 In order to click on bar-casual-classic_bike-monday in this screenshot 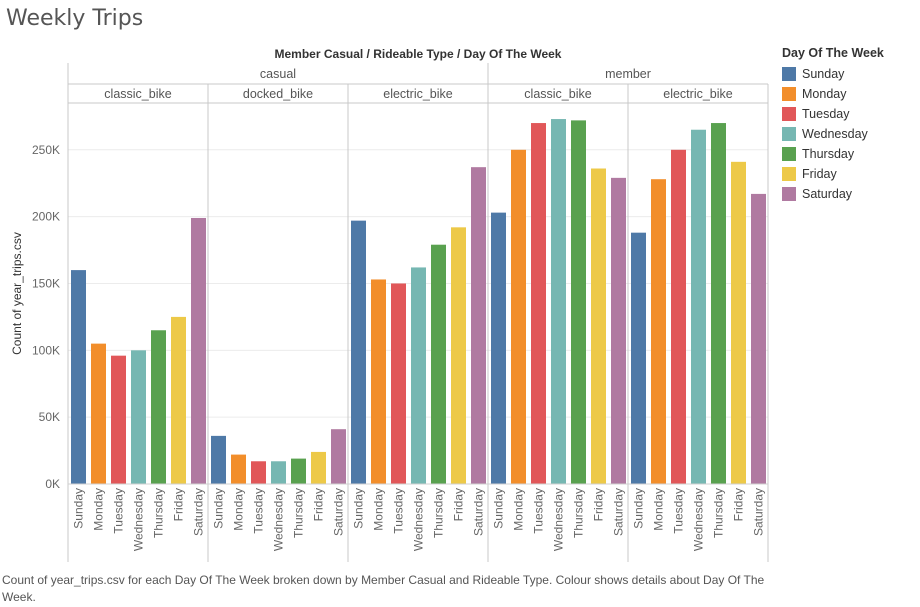, I will do `click(98, 413)`.